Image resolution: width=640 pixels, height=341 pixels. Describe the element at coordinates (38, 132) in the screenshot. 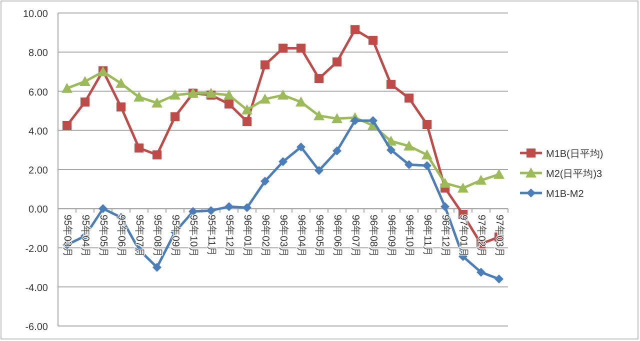

I see `y-tick-label: 4.00` at that location.